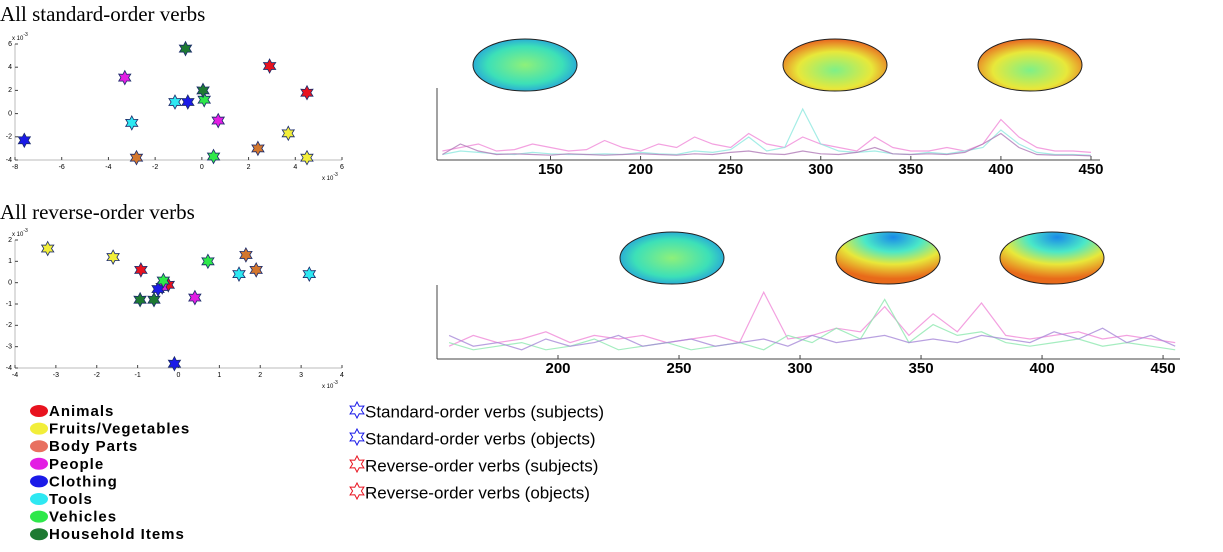 Image resolution: width=1223 pixels, height=552 pixels. Describe the element at coordinates (477, 492) in the screenshot. I see `legend-label: Reverse-order verbs (objects)` at that location.